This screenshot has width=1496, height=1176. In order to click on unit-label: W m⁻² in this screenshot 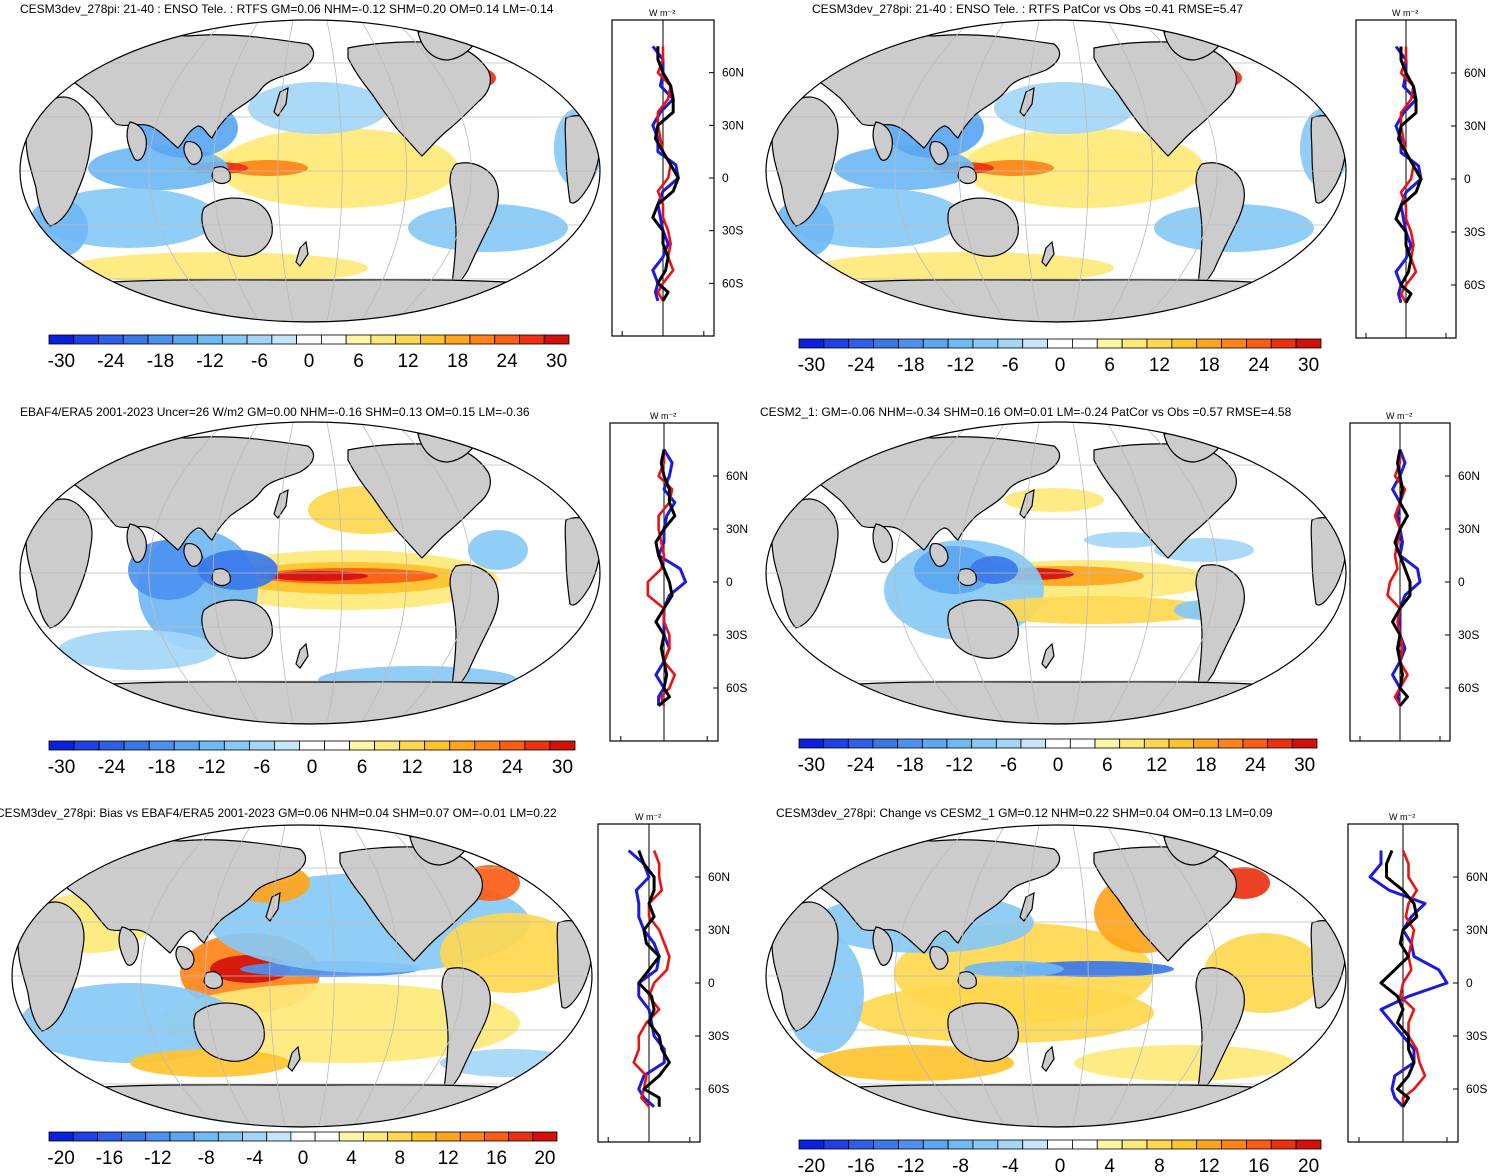, I will do `click(648, 817)`.